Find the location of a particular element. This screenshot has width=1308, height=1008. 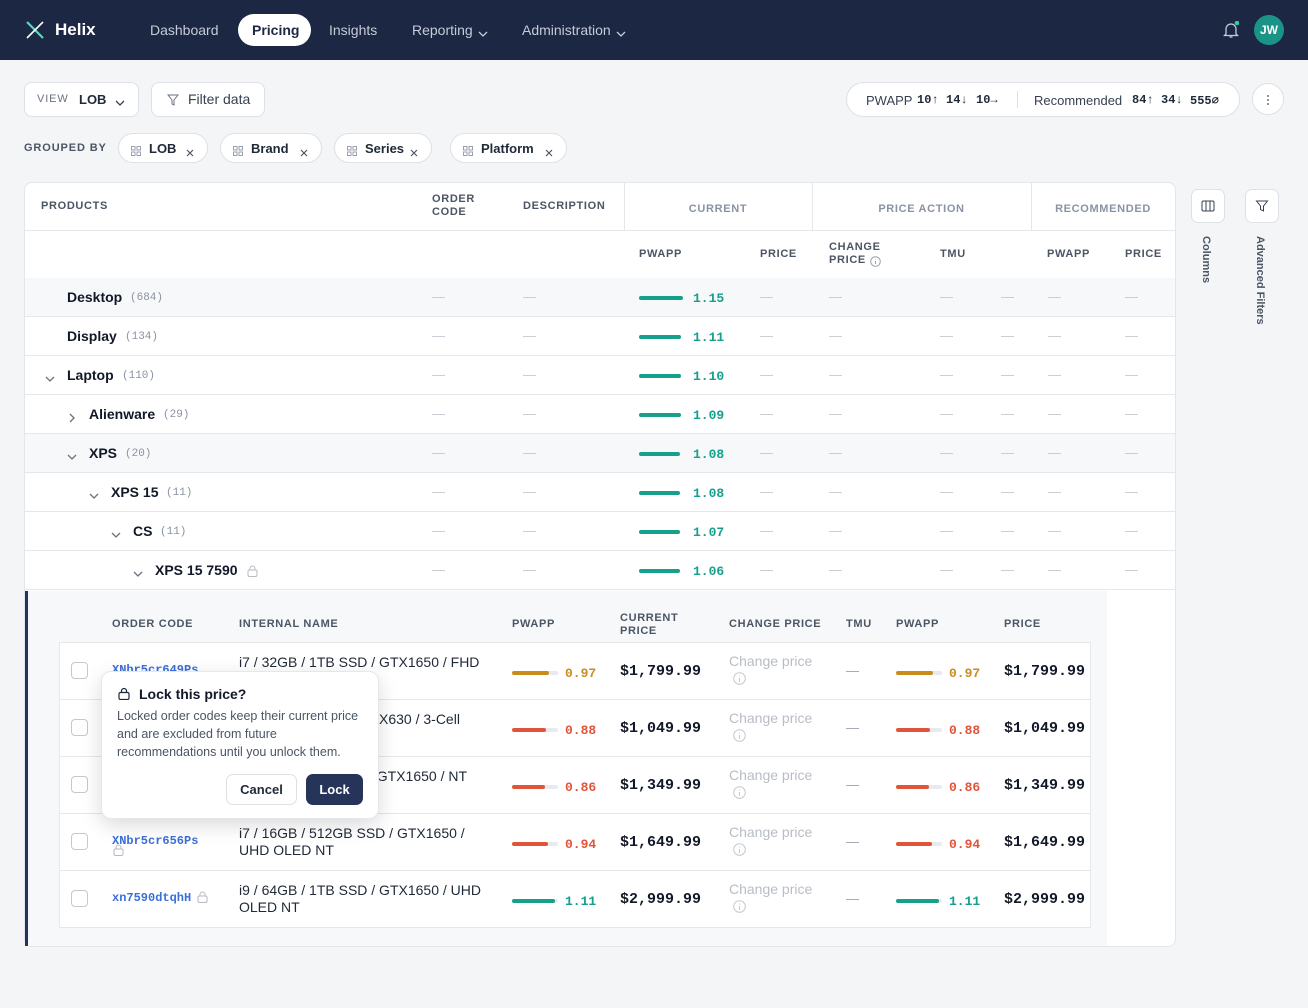

cancel-button: Cancel is located at coordinates (261, 789).